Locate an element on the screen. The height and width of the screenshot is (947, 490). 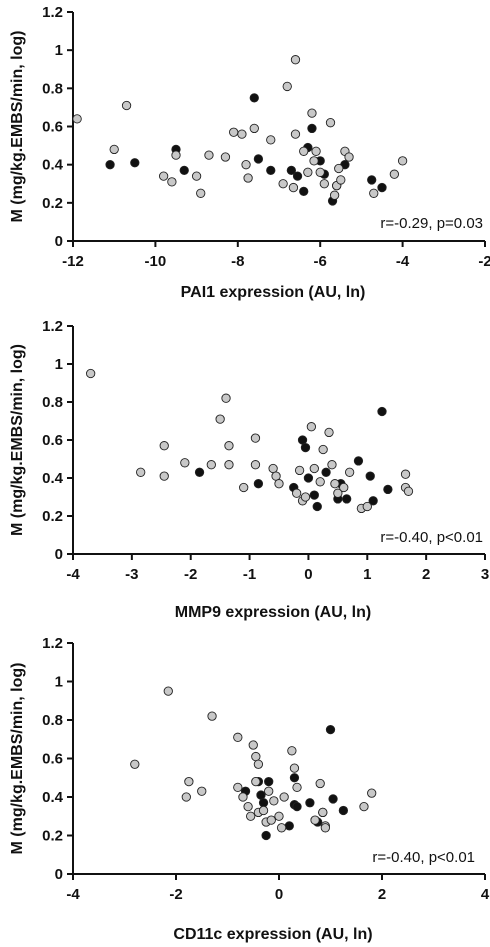
x-tick-label: 1 is located at coordinates (367, 574).